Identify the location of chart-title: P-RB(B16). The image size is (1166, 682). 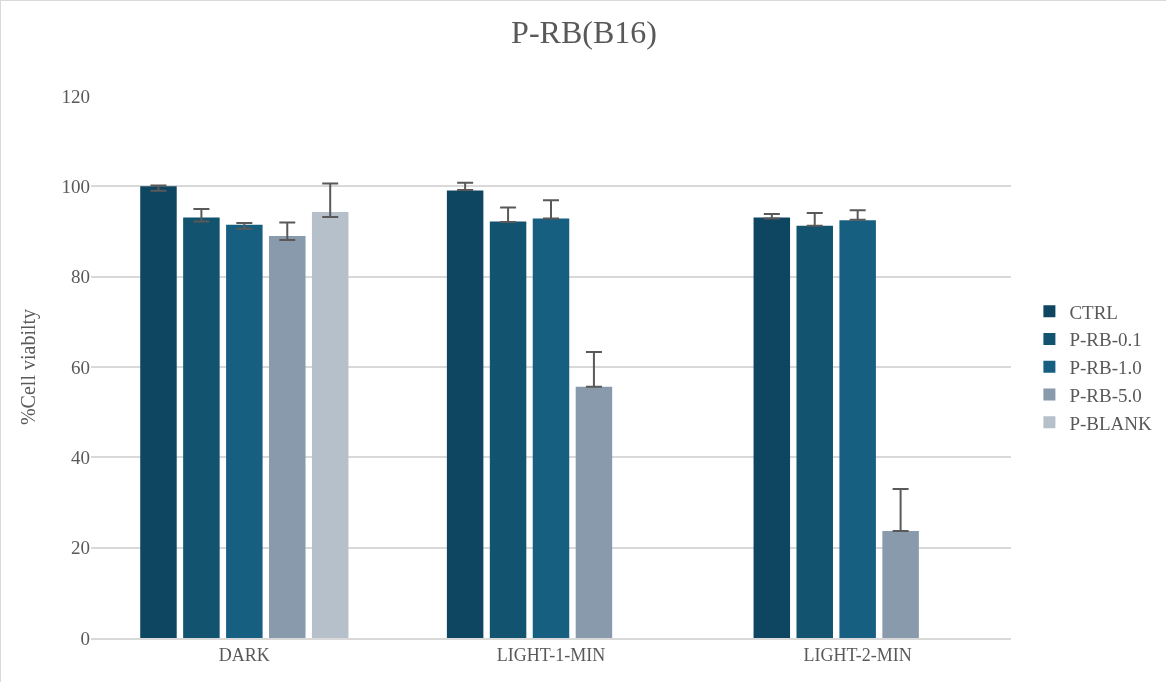
(584, 31).